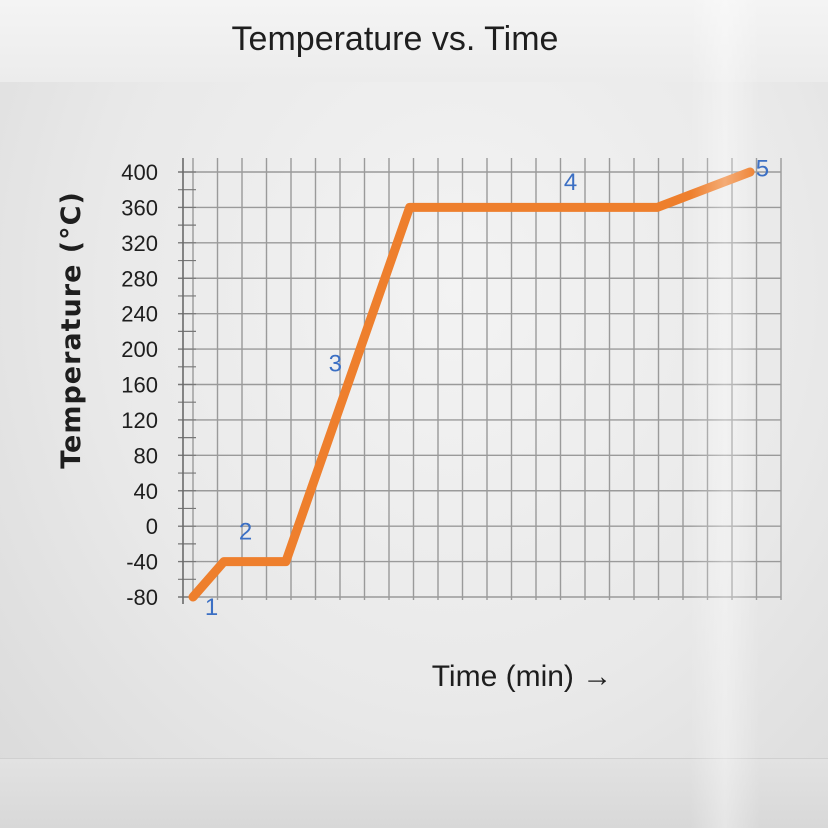 The width and height of the screenshot is (828, 828). Describe the element at coordinates (395, 39) in the screenshot. I see `chart-title: Temperature vs. Time` at that location.